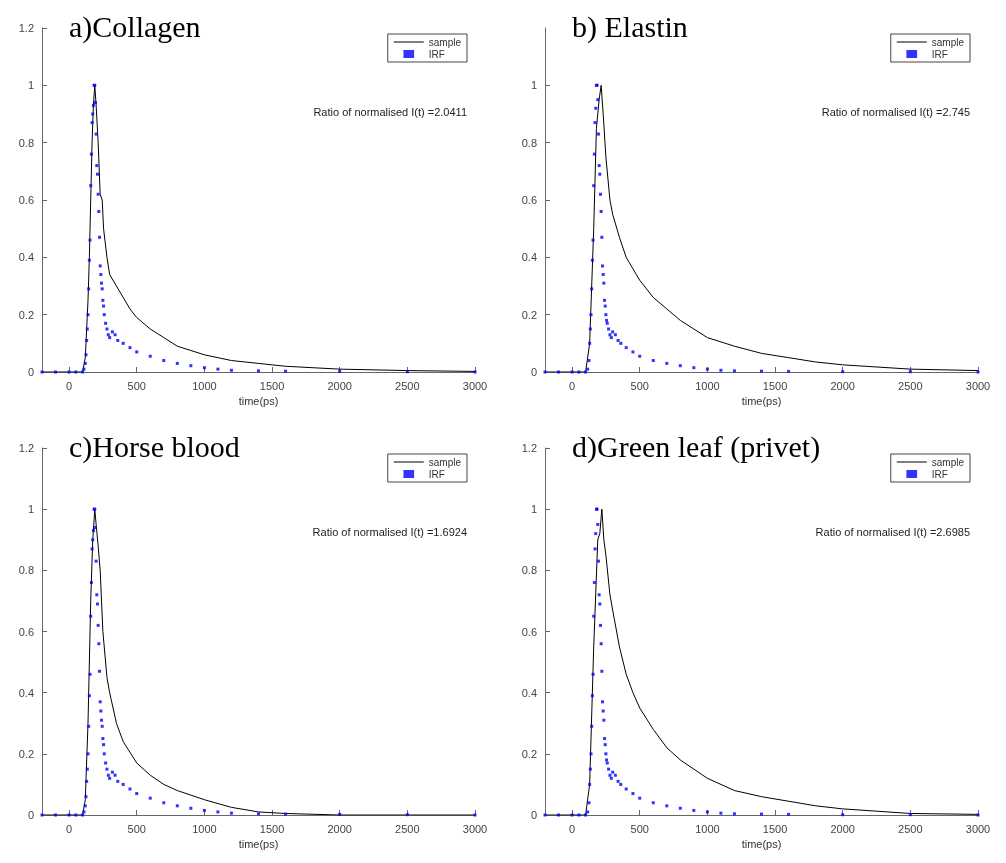 This screenshot has height=863, width=1006. What do you see at coordinates (696, 446) in the screenshot?
I see `chart-title: d)Green leaf (privet)` at bounding box center [696, 446].